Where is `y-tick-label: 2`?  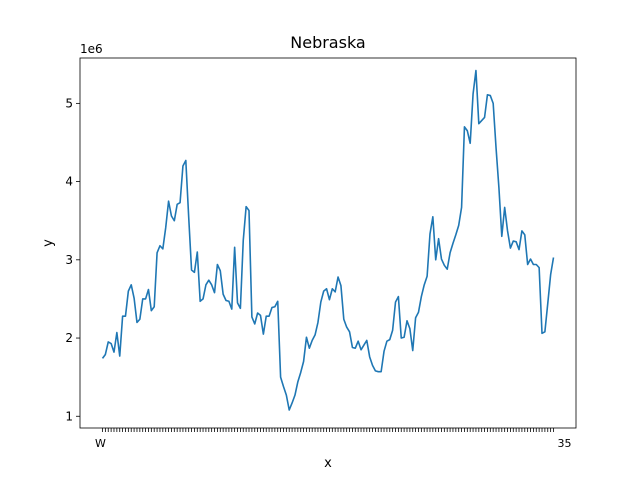
y-tick-label: 2 is located at coordinates (69, 338).